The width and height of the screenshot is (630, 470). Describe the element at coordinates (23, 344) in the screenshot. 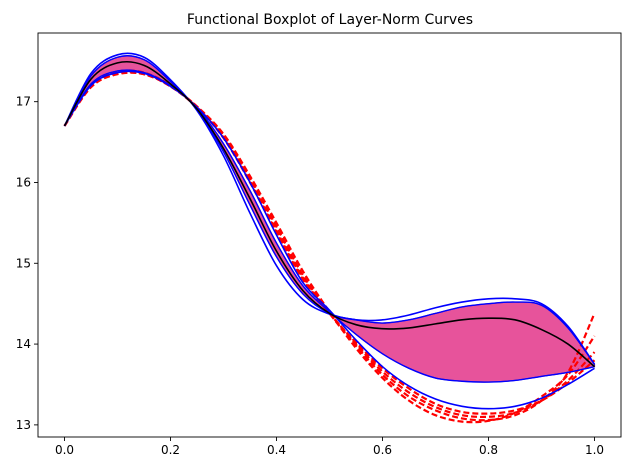

I see `y-tick-label: 14` at that location.